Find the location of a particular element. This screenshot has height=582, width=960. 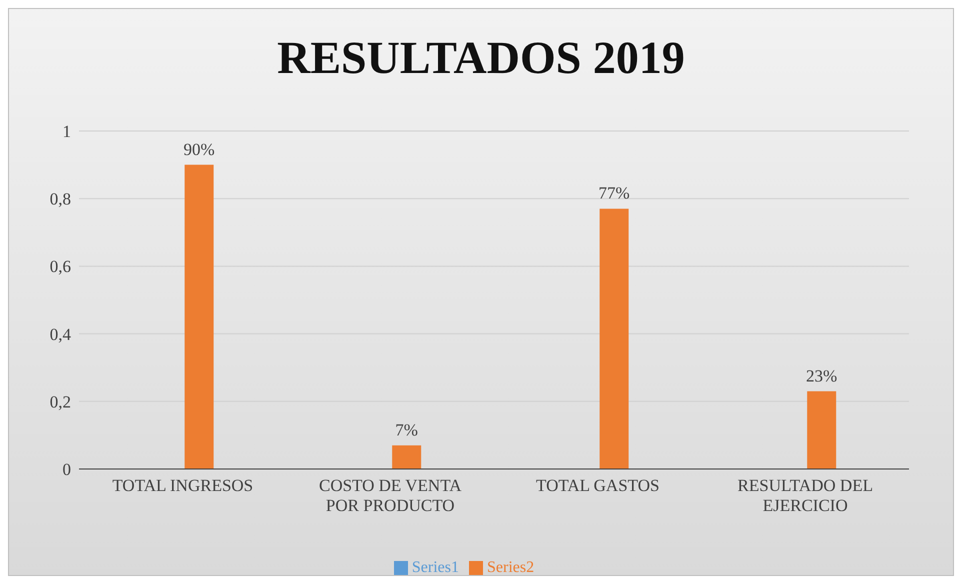

y-tick-label: 1 is located at coordinates (66, 132).